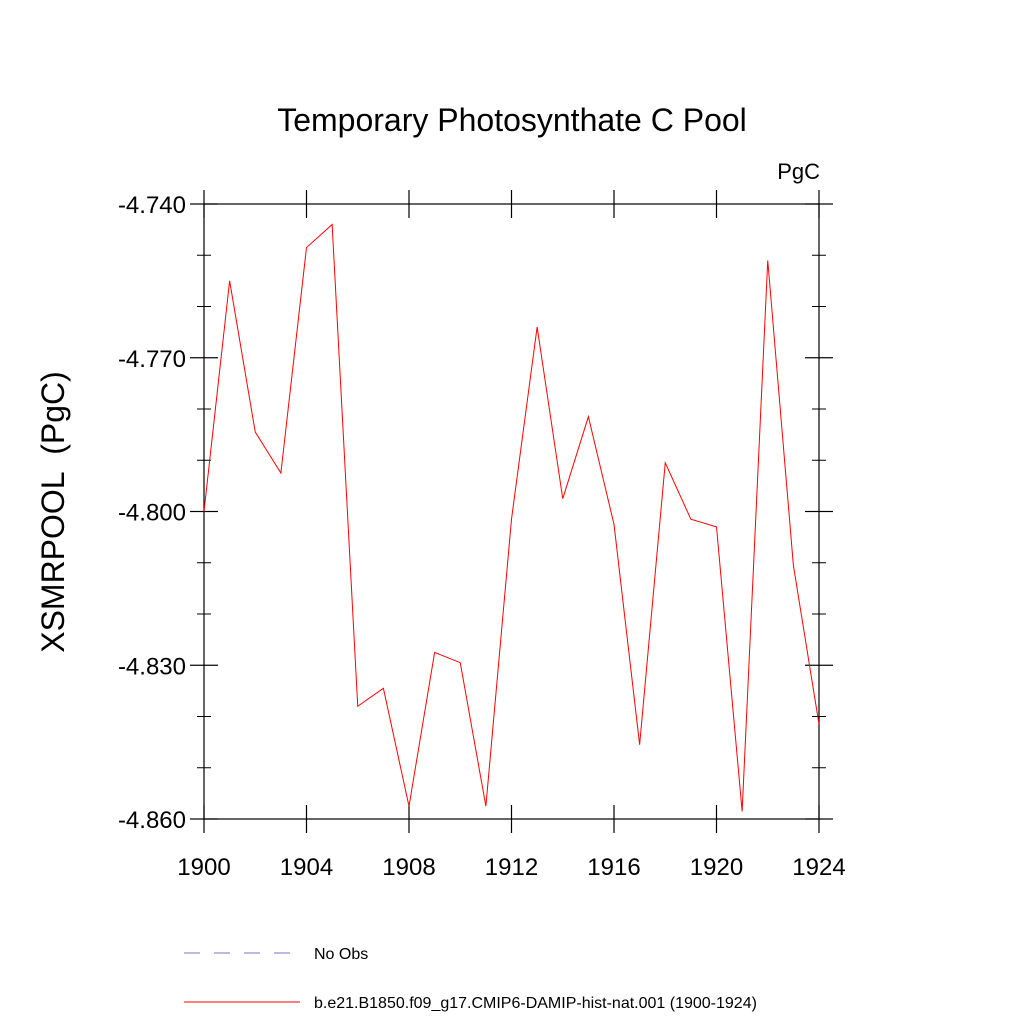 Image resolution: width=1024 pixels, height=1024 pixels. What do you see at coordinates (613, 867) in the screenshot?
I see `x-tick-label: 1916` at bounding box center [613, 867].